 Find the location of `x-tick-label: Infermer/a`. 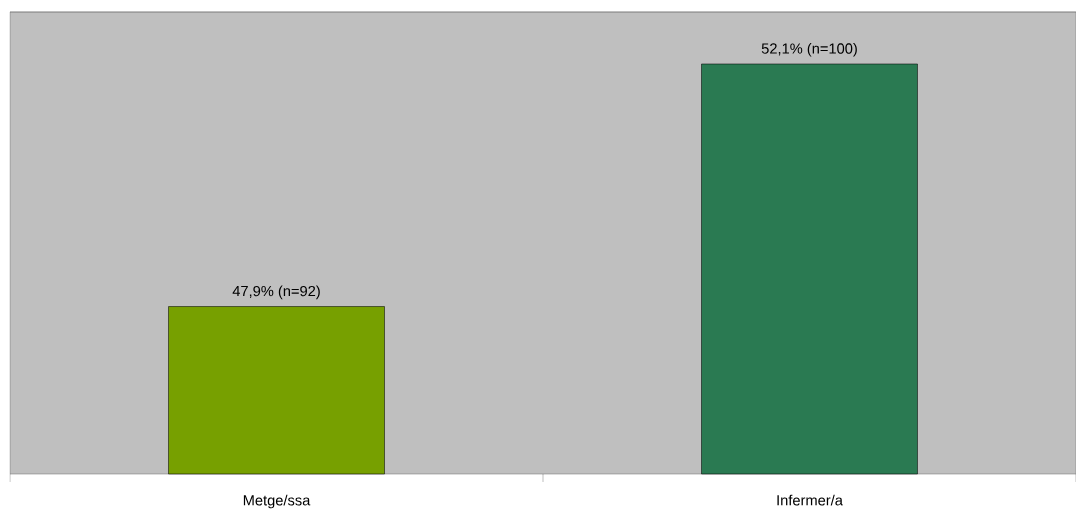

x-tick-label: Infermer/a is located at coordinates (810, 500).